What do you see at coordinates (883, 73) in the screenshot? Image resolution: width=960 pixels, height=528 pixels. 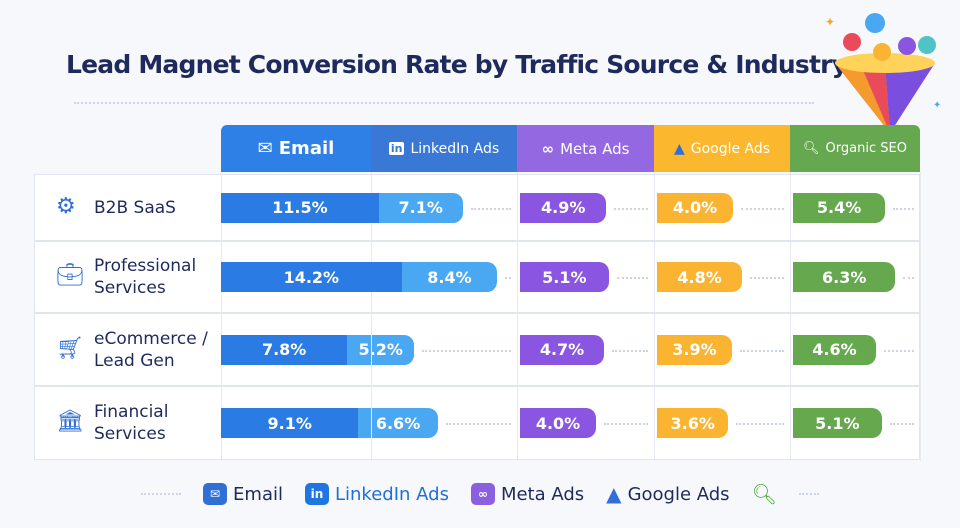 I see `funnel-illustration: ✦✦` at bounding box center [883, 73].